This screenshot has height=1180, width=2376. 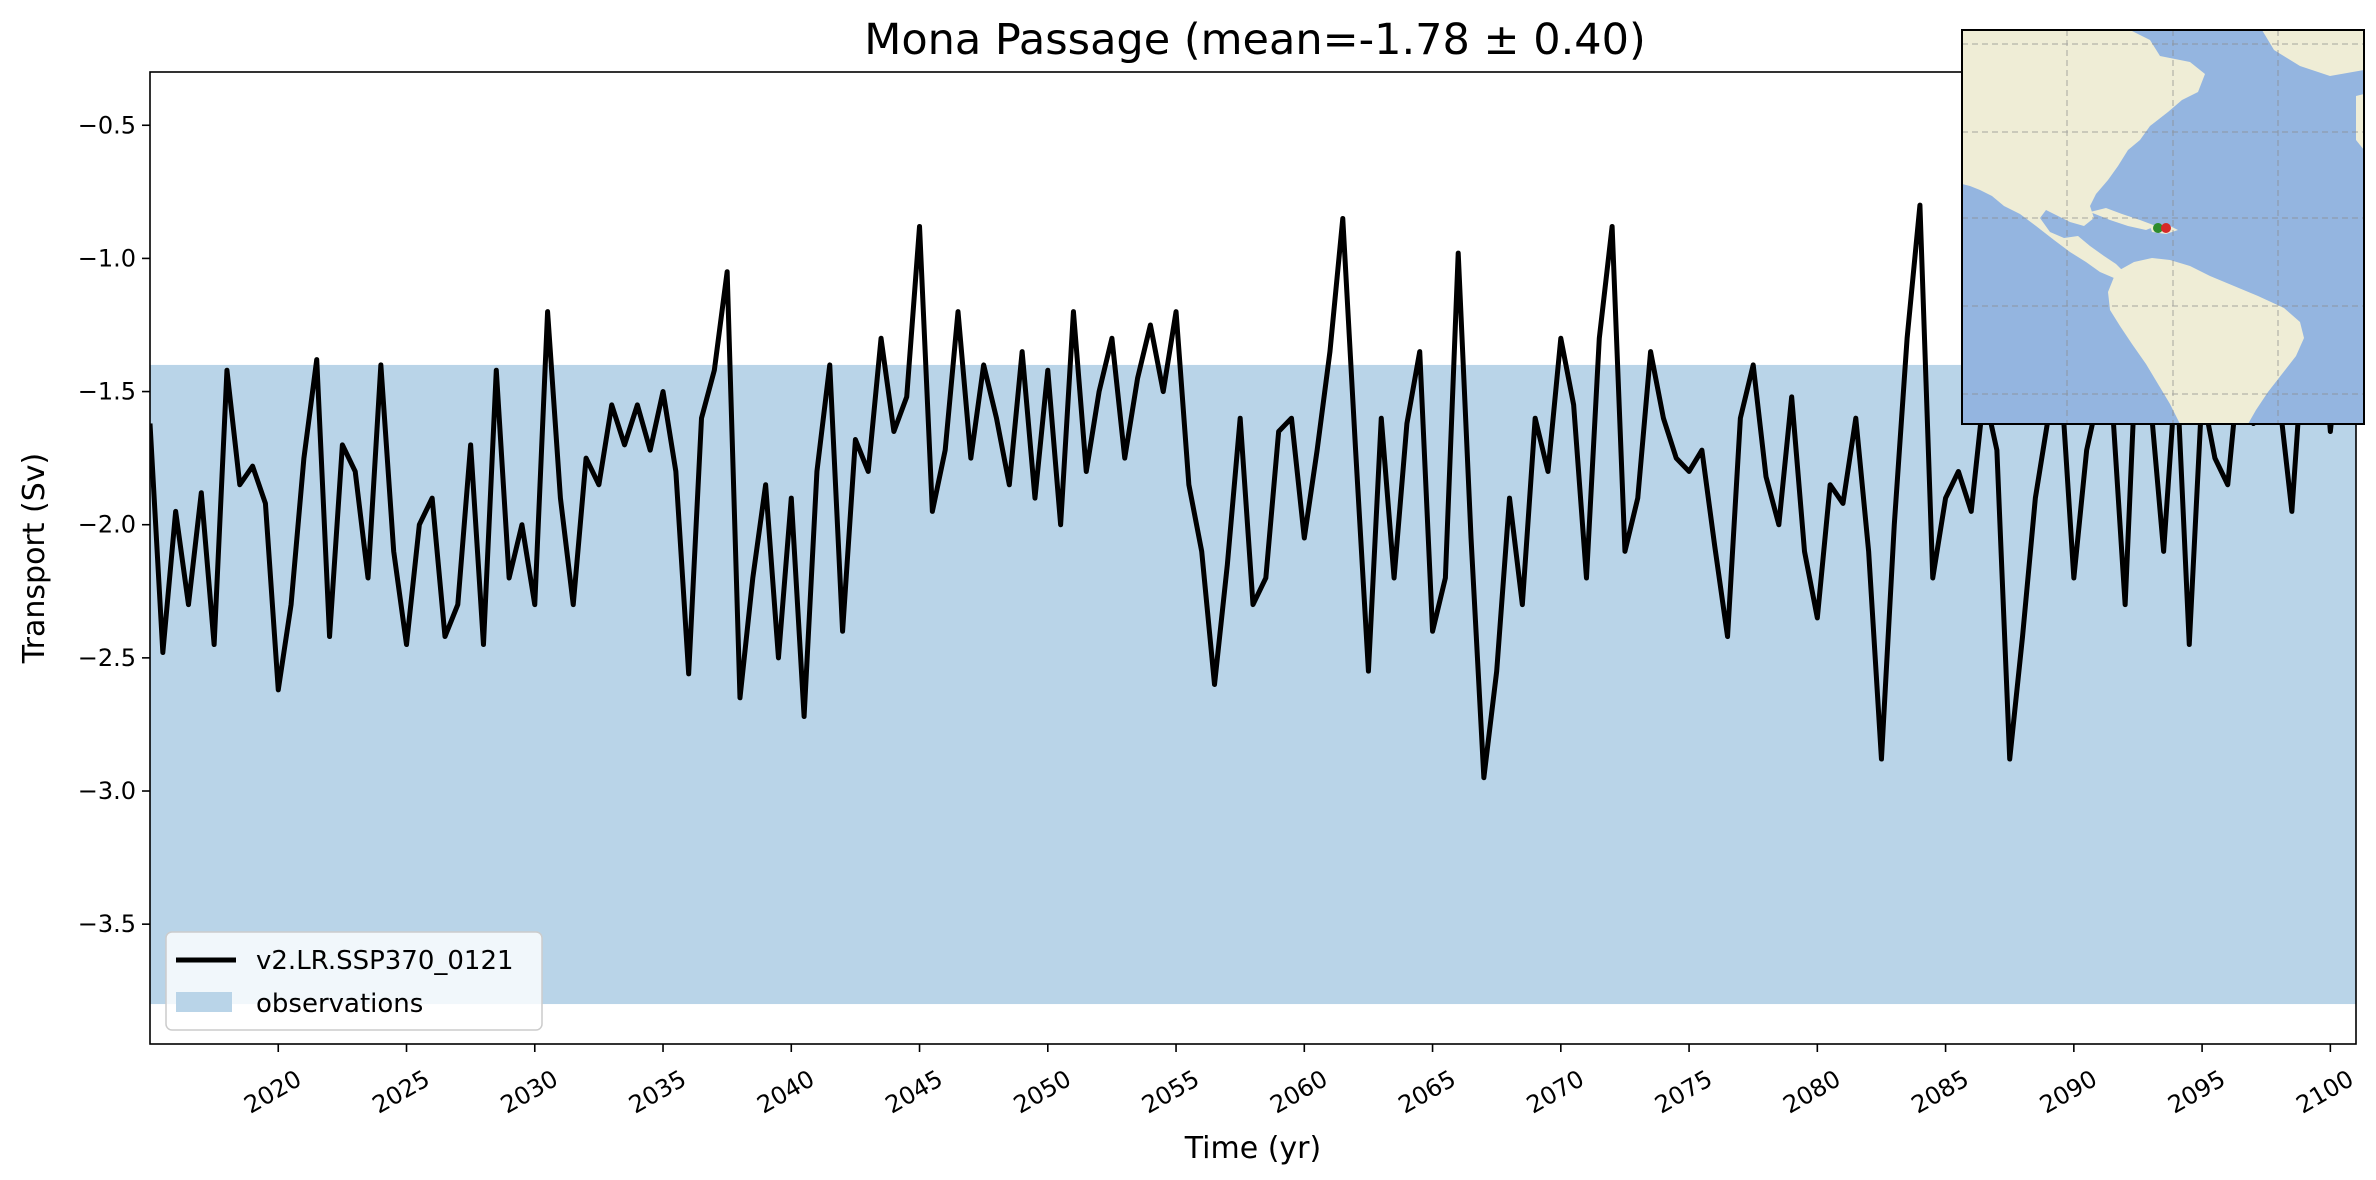 I want to click on chart-title: Mona Passage (mean=-1.78 ± 0.40), so click(x=1255, y=40).